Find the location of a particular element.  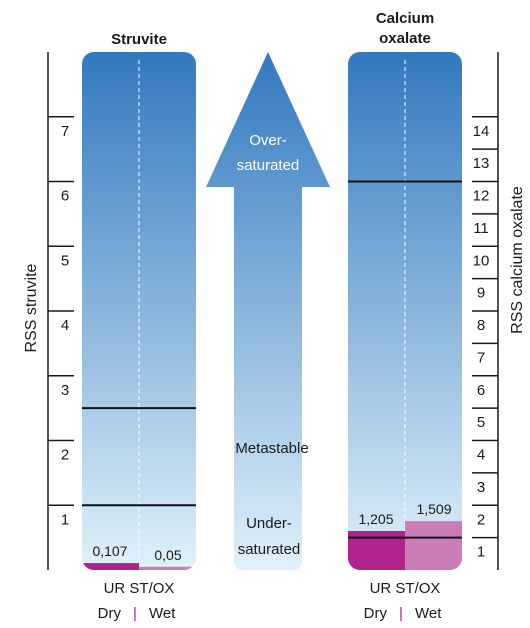

calcium-oxalate-title-line2: oxalate is located at coordinates (405, 38).